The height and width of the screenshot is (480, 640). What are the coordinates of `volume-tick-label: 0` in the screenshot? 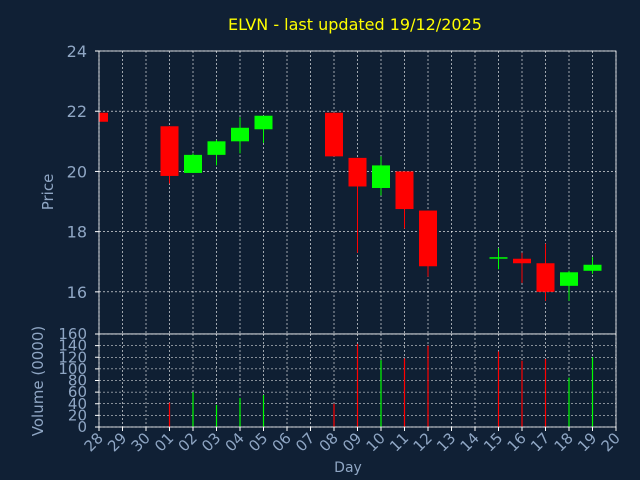 It's located at (82, 427).